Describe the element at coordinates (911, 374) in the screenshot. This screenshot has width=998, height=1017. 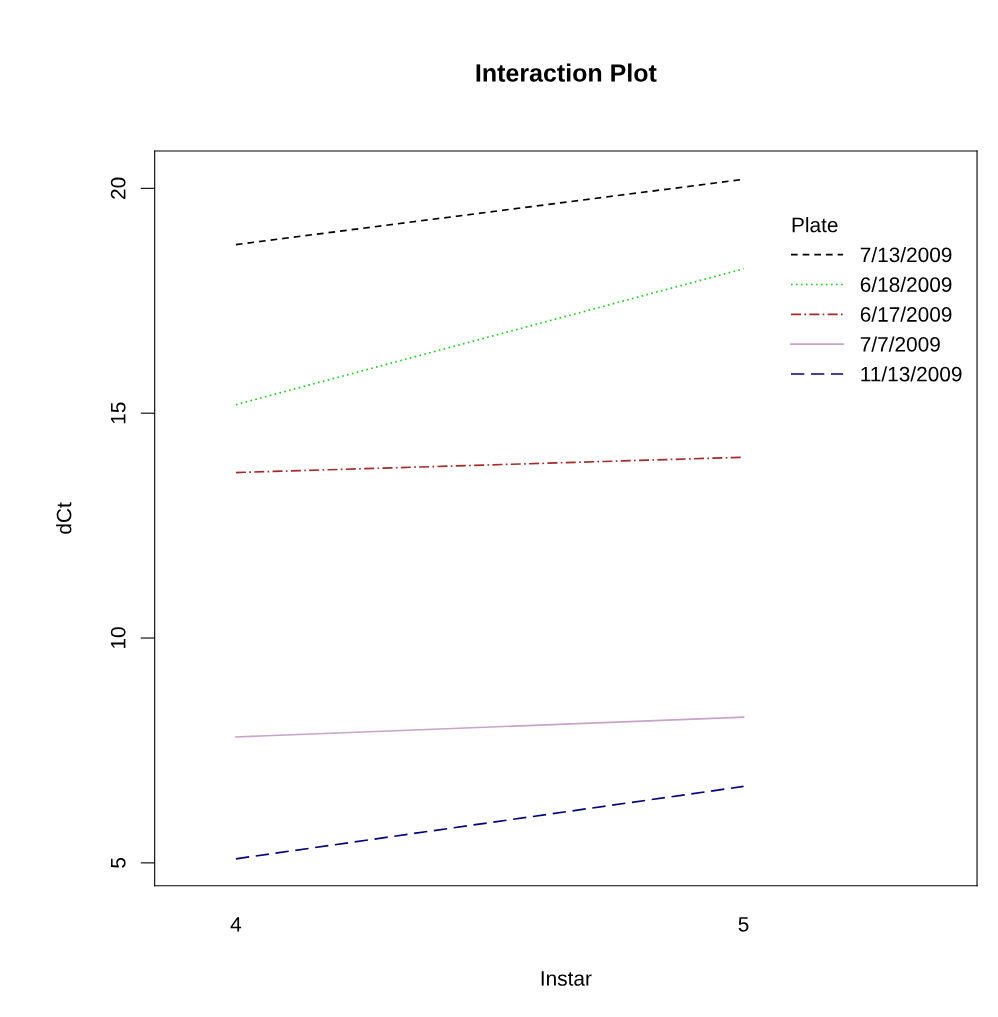
I see `legend-label: 11/13/2009` at that location.